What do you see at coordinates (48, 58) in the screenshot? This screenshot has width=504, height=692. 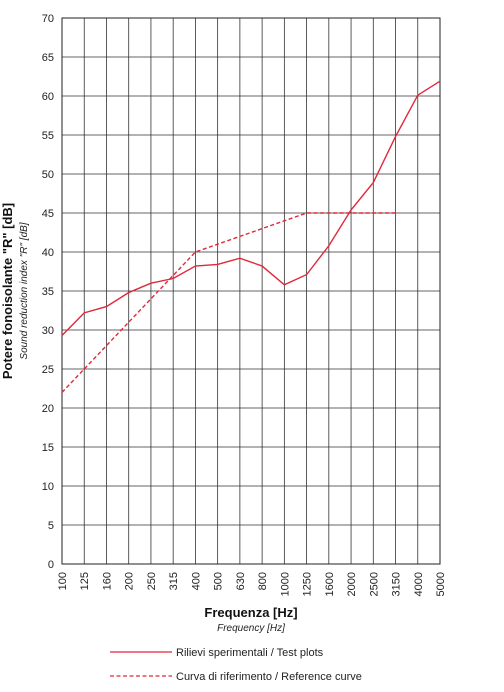 I see `y-tick-label-65: 65` at bounding box center [48, 58].